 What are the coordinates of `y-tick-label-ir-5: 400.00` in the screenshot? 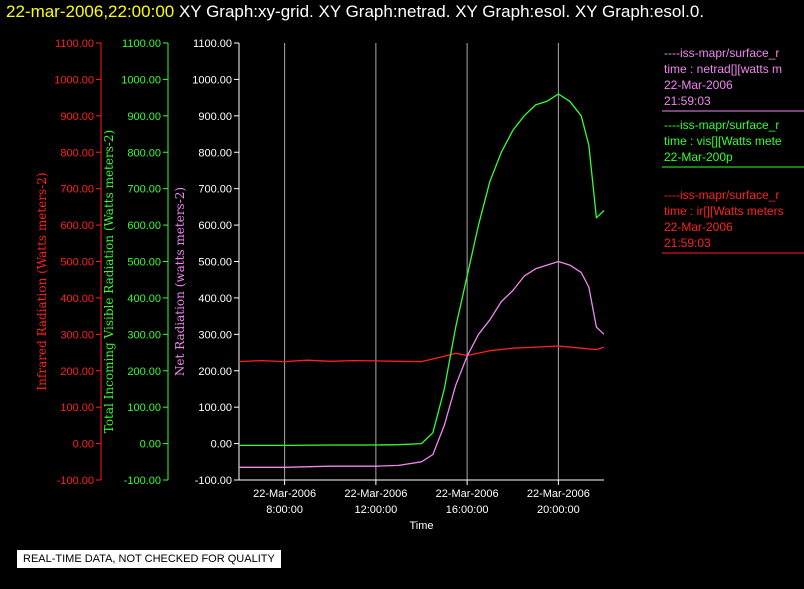 It's located at (77, 299).